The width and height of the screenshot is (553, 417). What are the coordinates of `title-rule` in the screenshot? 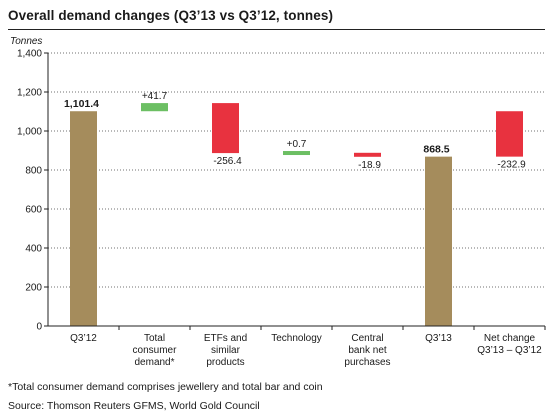 It's located at (276, 29).